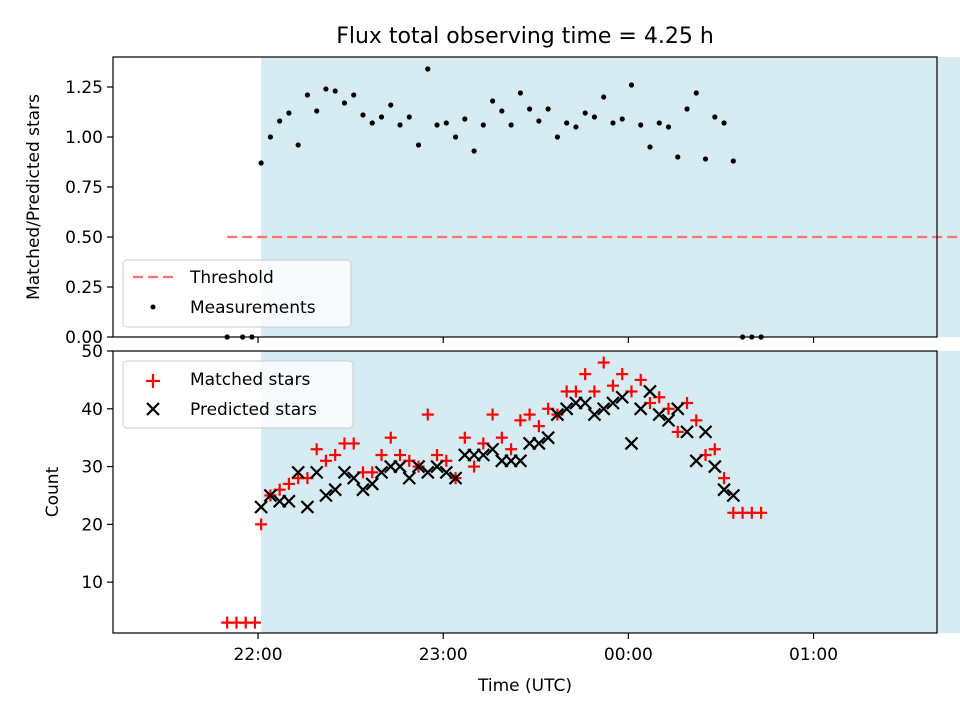 Image resolution: width=960 pixels, height=720 pixels. Describe the element at coordinates (92, 410) in the screenshot. I see `y-tick-label: 40` at that location.